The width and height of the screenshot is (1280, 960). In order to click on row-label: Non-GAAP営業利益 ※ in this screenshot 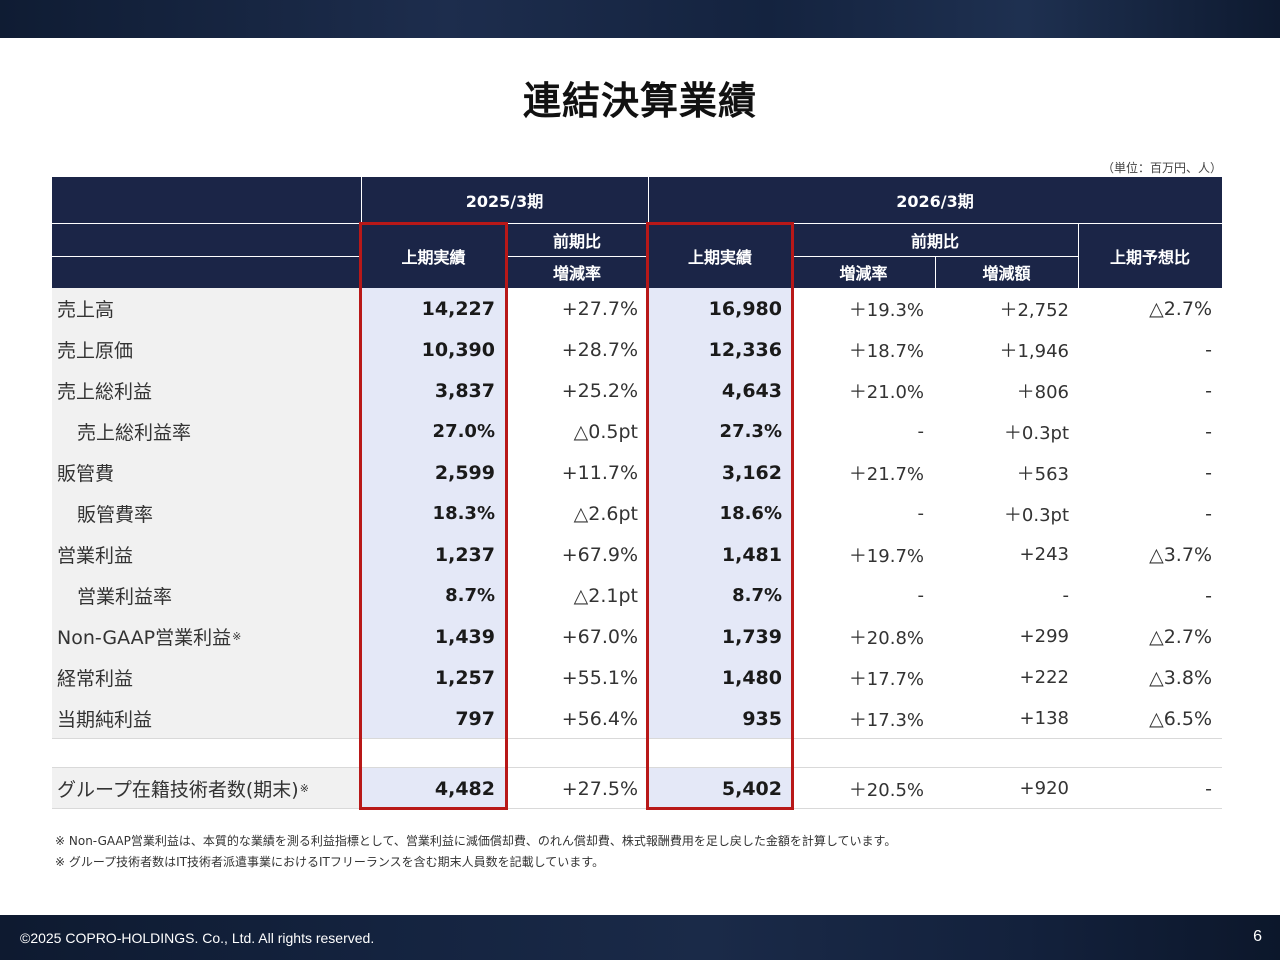, I will do `click(149, 636)`.